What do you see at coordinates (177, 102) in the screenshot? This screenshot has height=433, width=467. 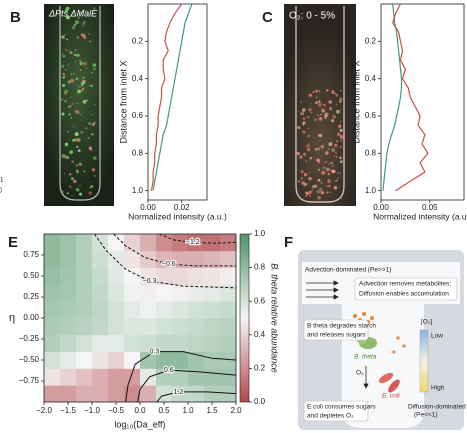 I see `plot-frame` at bounding box center [177, 102].